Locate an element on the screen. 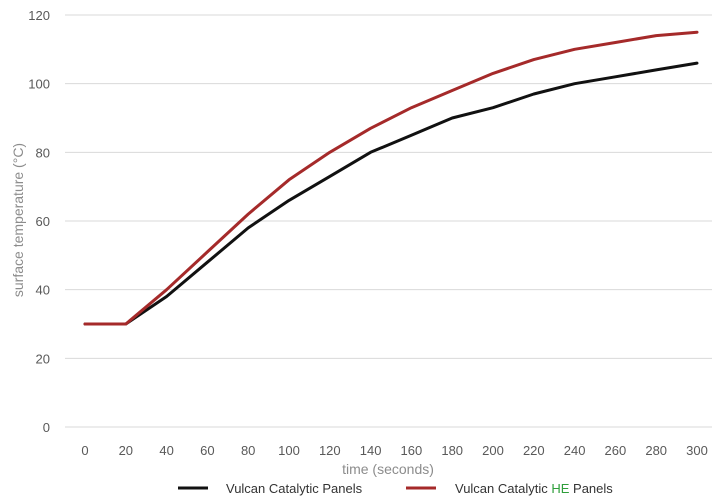 The width and height of the screenshot is (723, 502). x-tick-label: 100 is located at coordinates (289, 450).